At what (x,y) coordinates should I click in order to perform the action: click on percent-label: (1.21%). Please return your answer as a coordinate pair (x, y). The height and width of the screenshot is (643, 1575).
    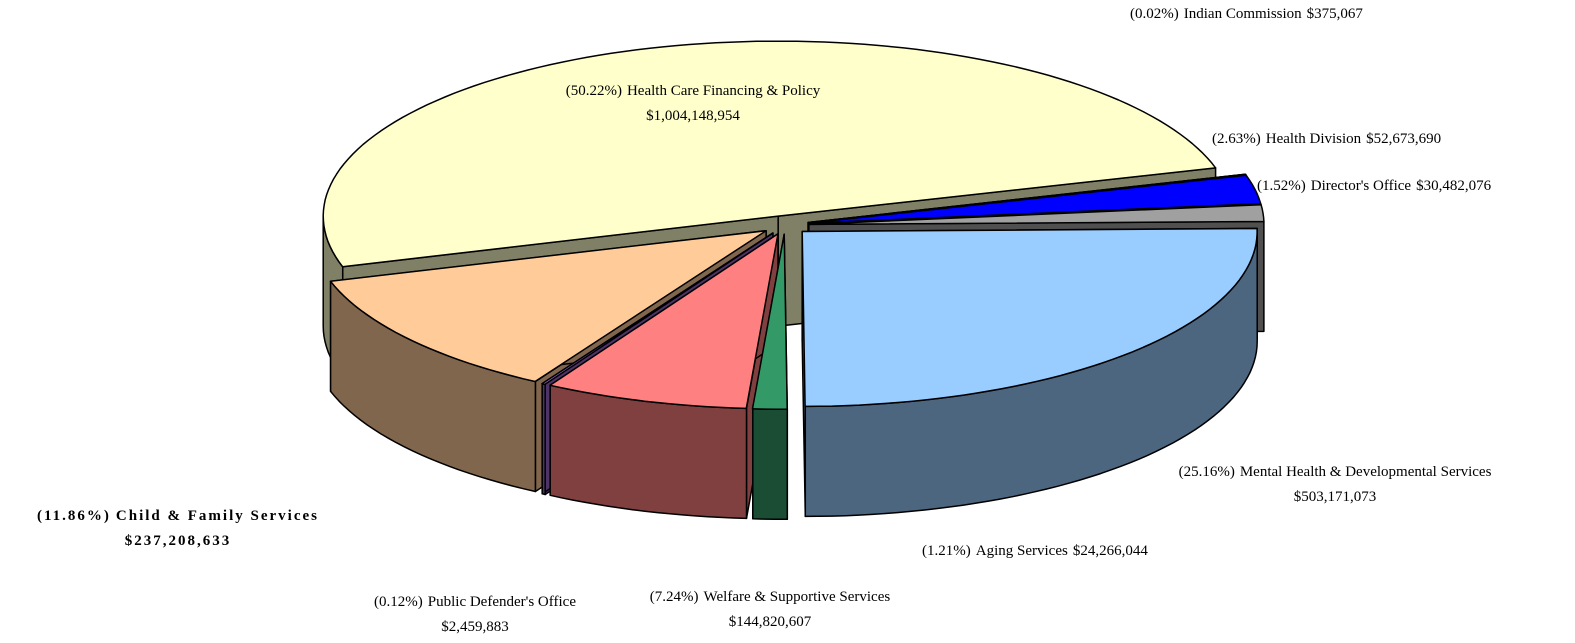
    Looking at the image, I should click on (946, 551).